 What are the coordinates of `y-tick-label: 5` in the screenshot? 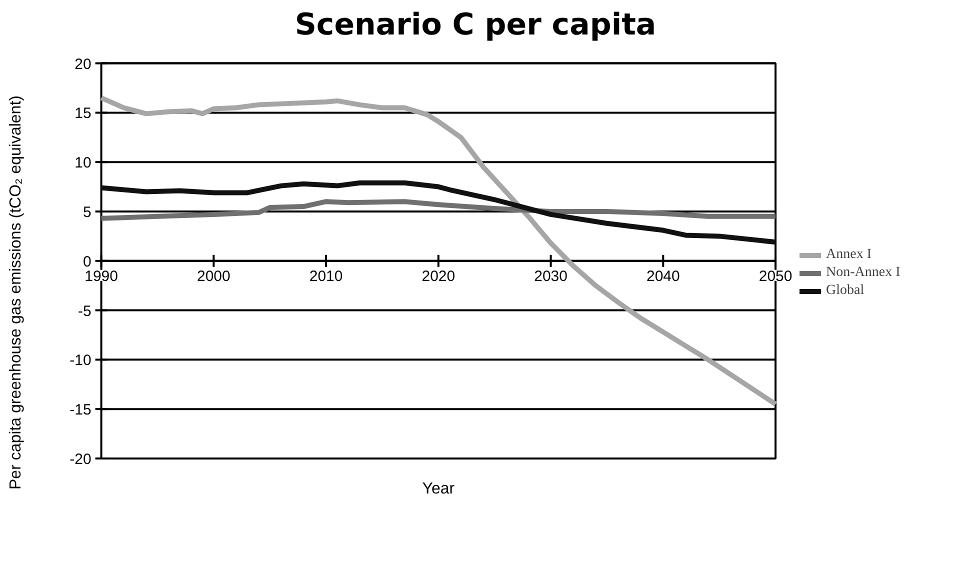 It's located at (87, 212).